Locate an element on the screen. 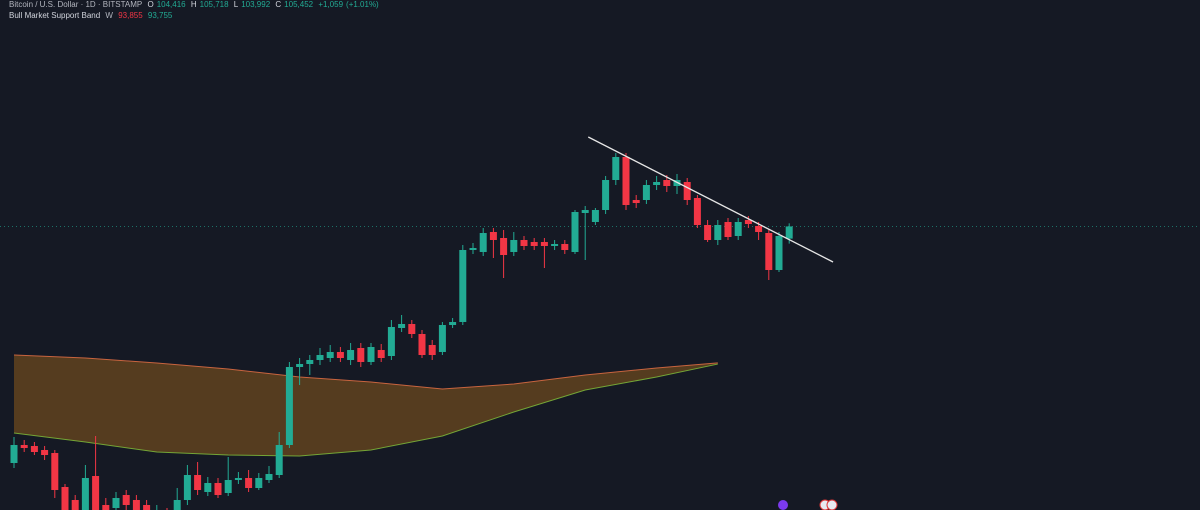  band-ema-line is located at coordinates (365, 410).